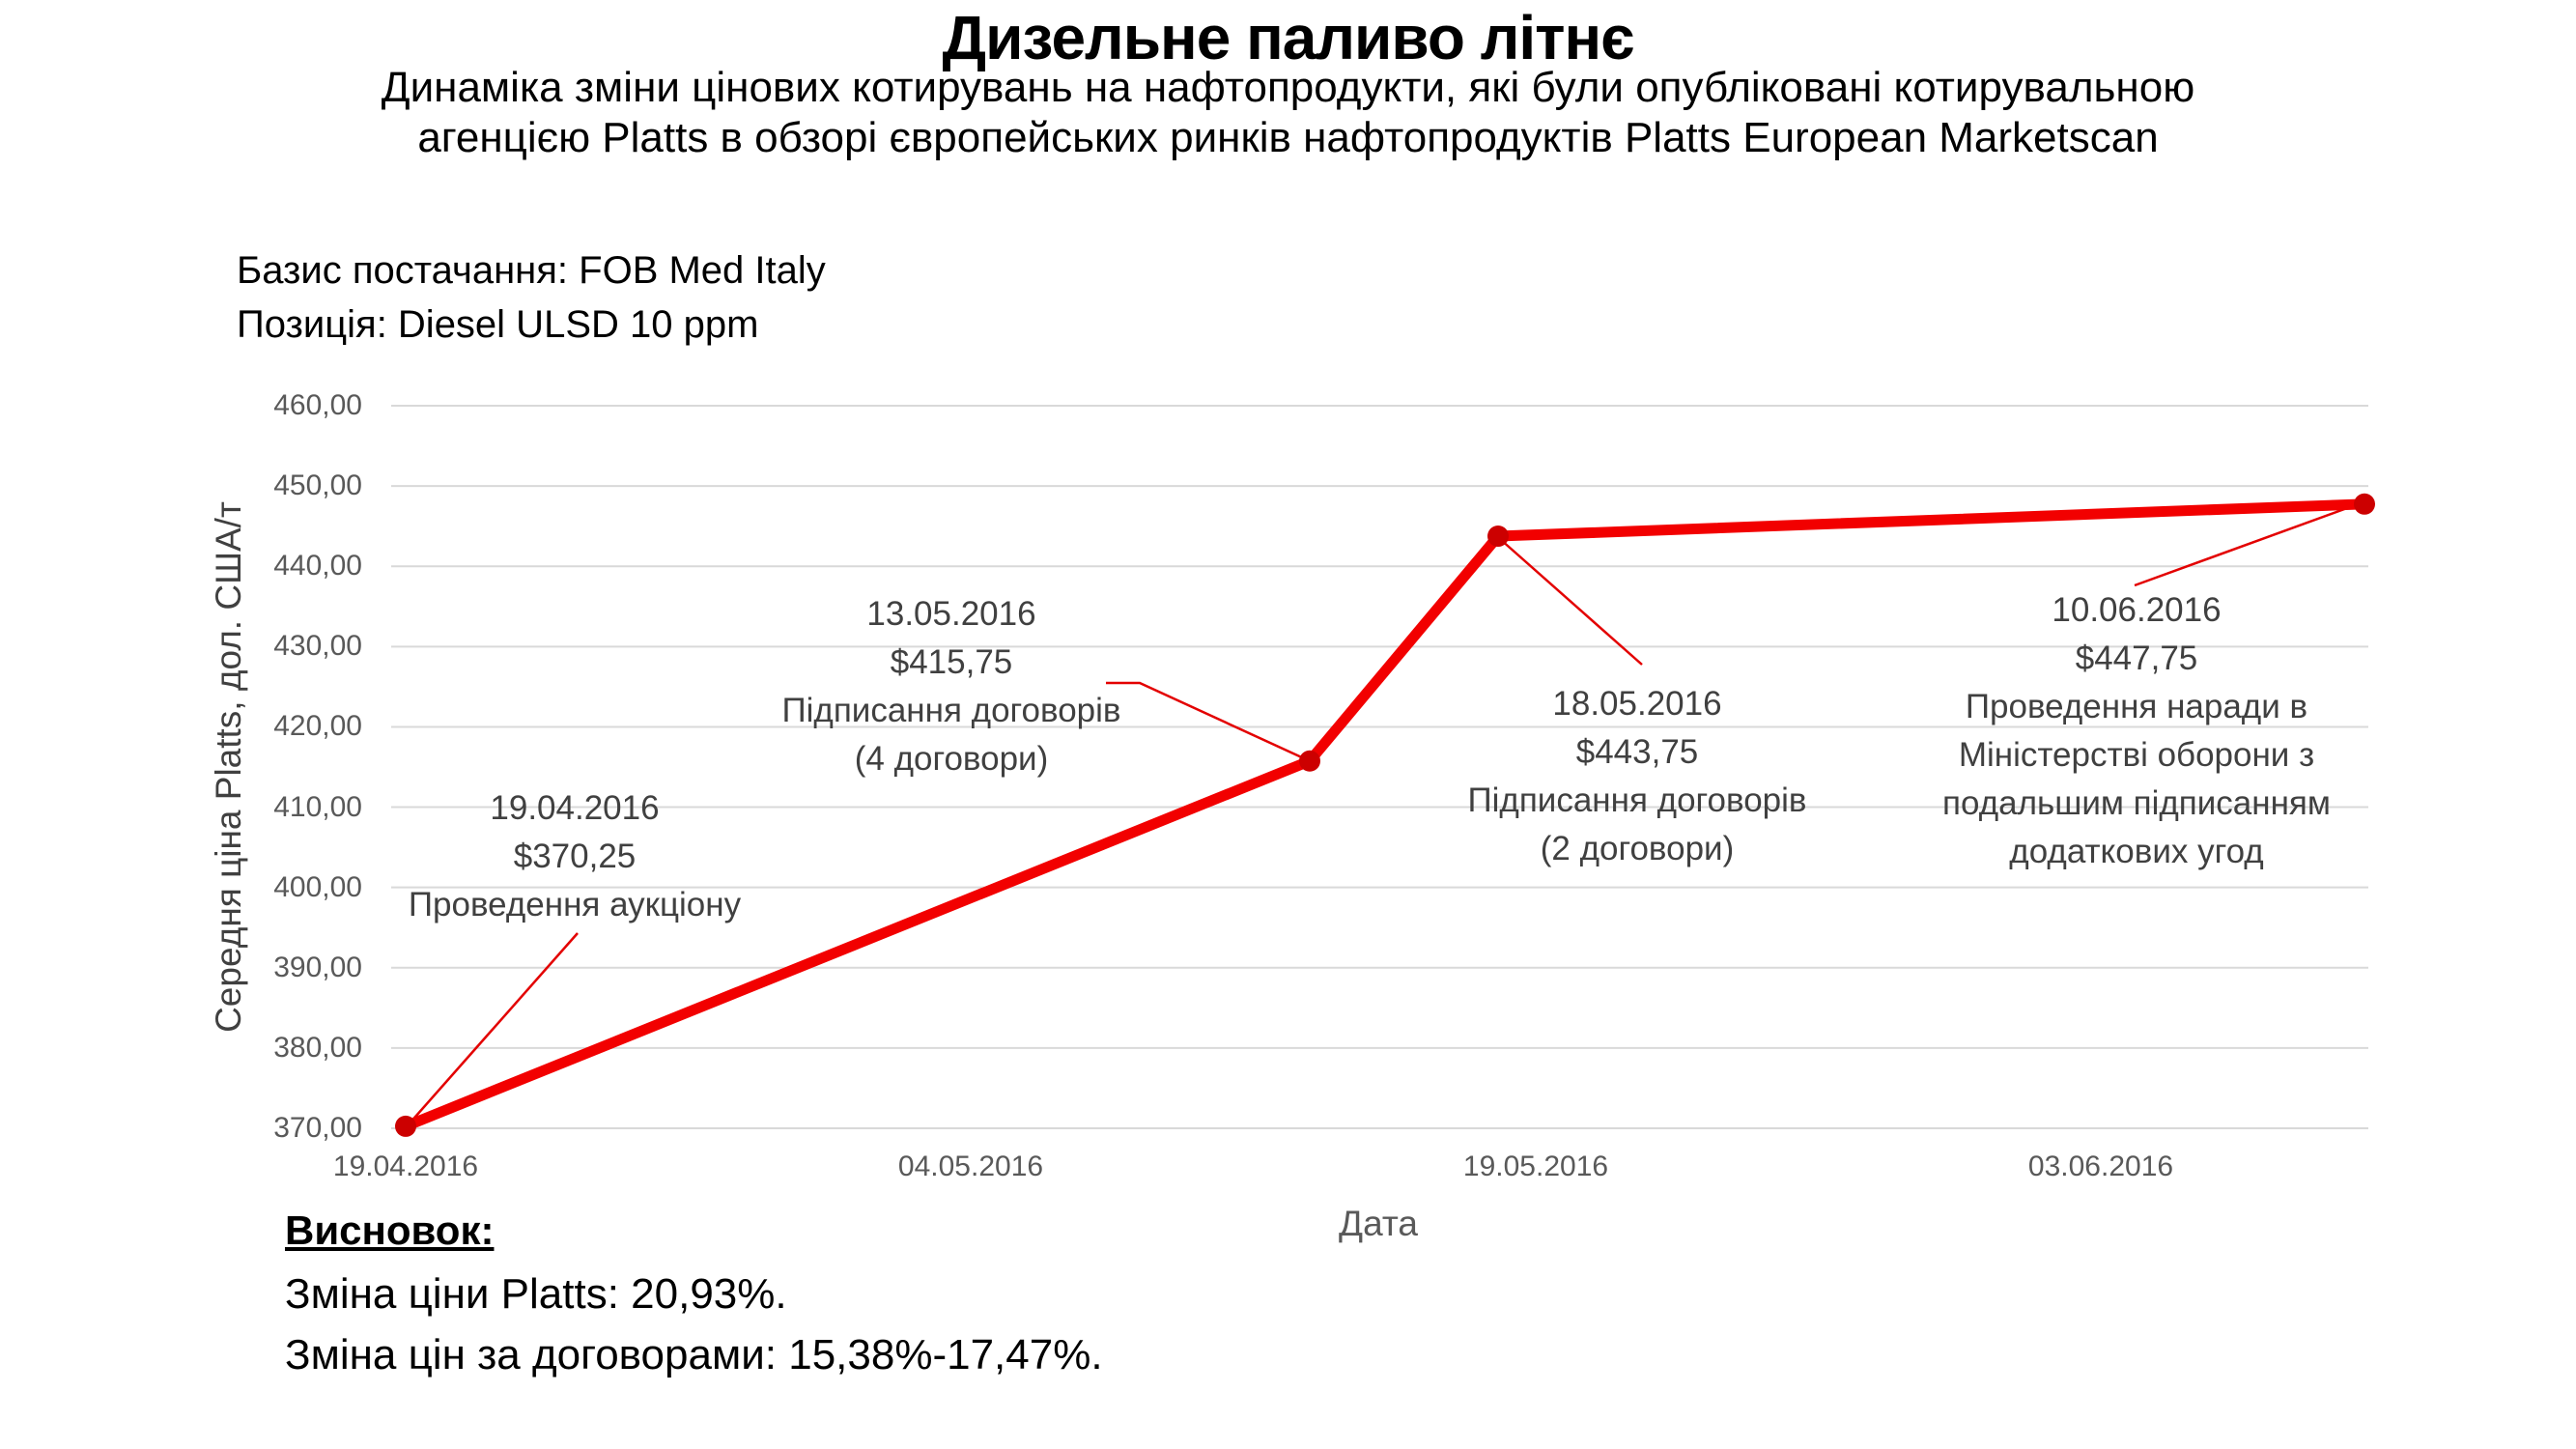  Describe the element at coordinates (1637, 848) in the screenshot. I see `annotation-line: (2 договори)` at that location.